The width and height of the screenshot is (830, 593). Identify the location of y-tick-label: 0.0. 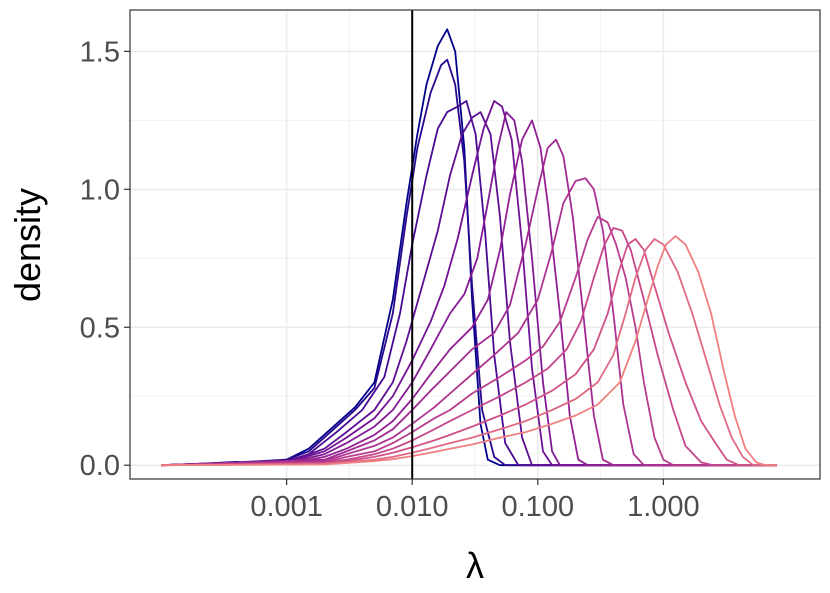
(100, 466).